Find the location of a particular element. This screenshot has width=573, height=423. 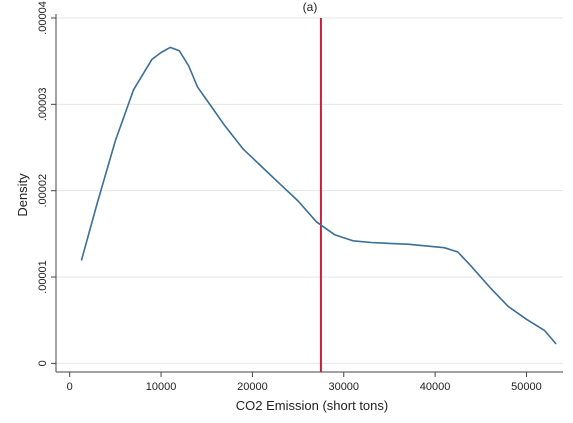

x-tick-label: 30000 is located at coordinates (343, 387).